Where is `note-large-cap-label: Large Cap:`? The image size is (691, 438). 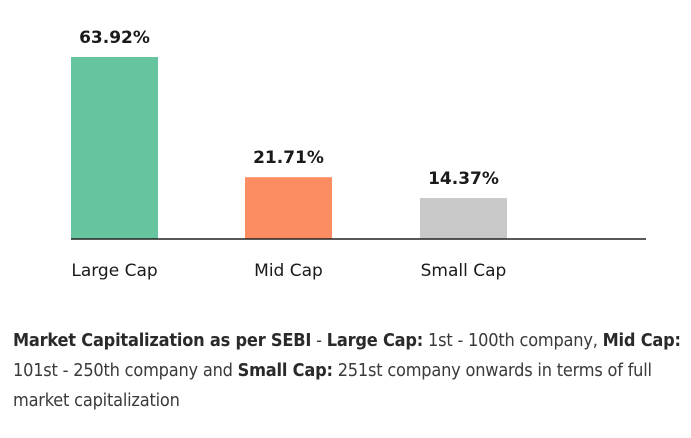 note-large-cap-label: Large Cap: is located at coordinates (375, 340).